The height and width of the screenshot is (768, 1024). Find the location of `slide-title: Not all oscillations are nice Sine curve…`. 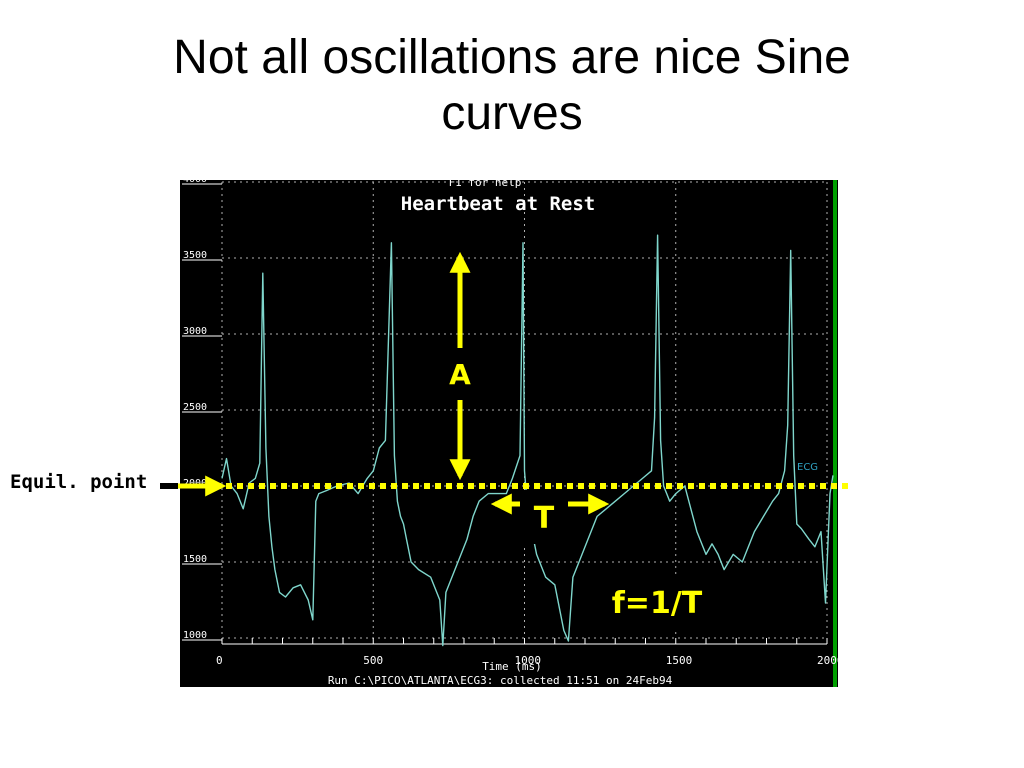

slide-title: Not all oscillations are nice Sine curve… is located at coordinates (512, 86).